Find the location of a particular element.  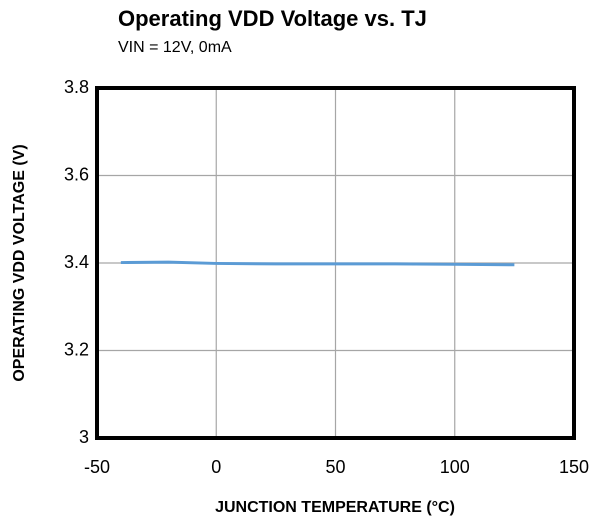

y-tick-label: 3 is located at coordinates (84, 437).